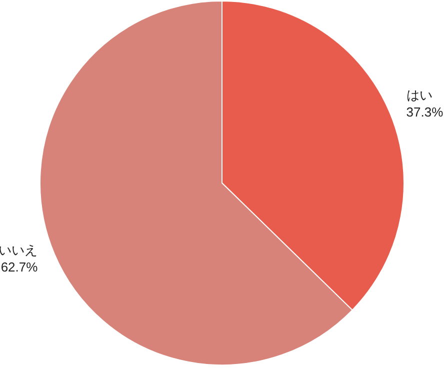 The width and height of the screenshot is (446, 369). I want to click on slice-label: はい, so click(419, 94).